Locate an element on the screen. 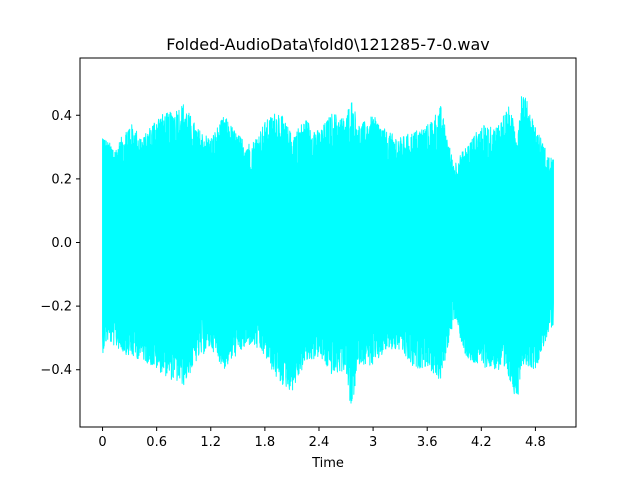 The height and width of the screenshot is (480, 640). y-tick-label: −0.2 is located at coordinates (56, 307).